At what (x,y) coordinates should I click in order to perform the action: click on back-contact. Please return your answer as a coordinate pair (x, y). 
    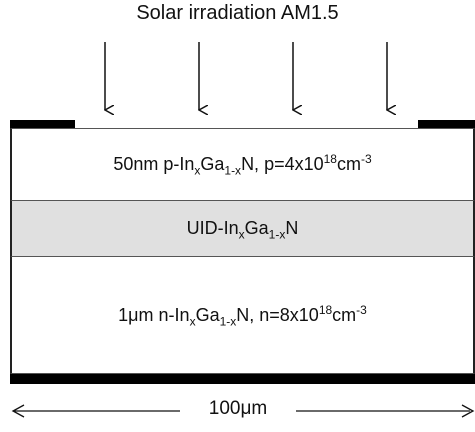
    Looking at the image, I should click on (242, 379).